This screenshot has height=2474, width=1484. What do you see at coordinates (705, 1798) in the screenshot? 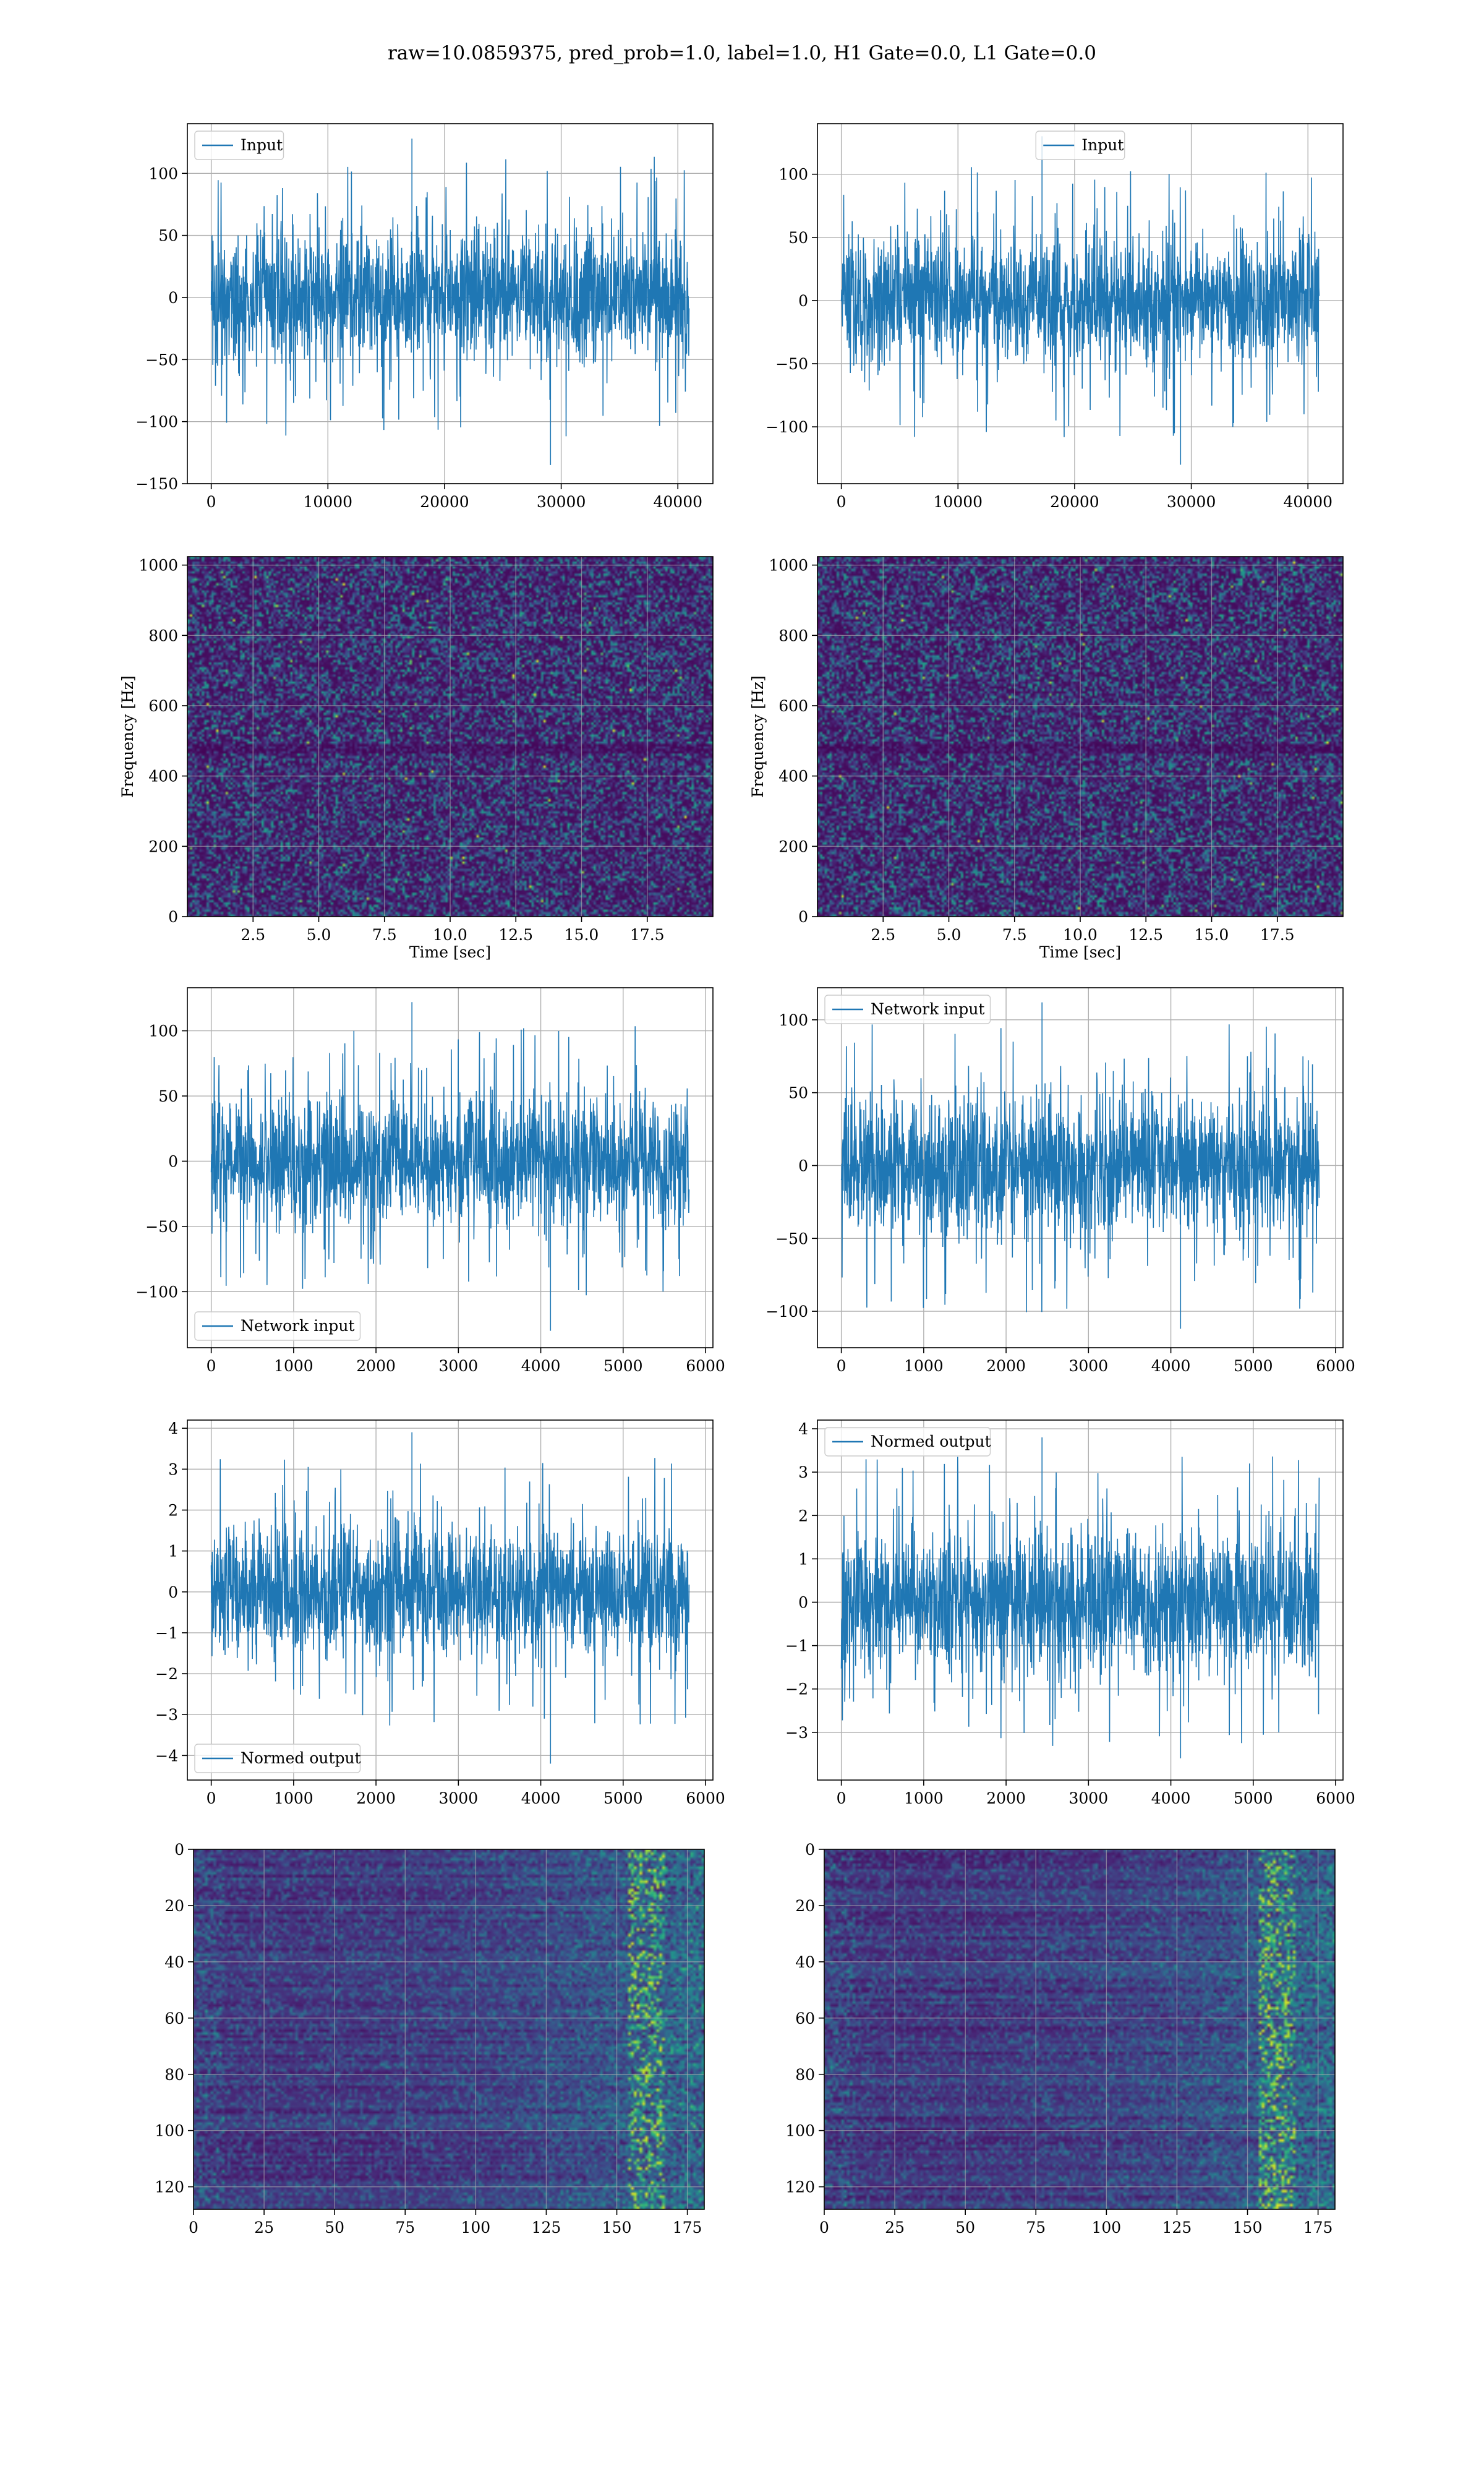
I see `x-tick-label: 6000` at bounding box center [705, 1798].